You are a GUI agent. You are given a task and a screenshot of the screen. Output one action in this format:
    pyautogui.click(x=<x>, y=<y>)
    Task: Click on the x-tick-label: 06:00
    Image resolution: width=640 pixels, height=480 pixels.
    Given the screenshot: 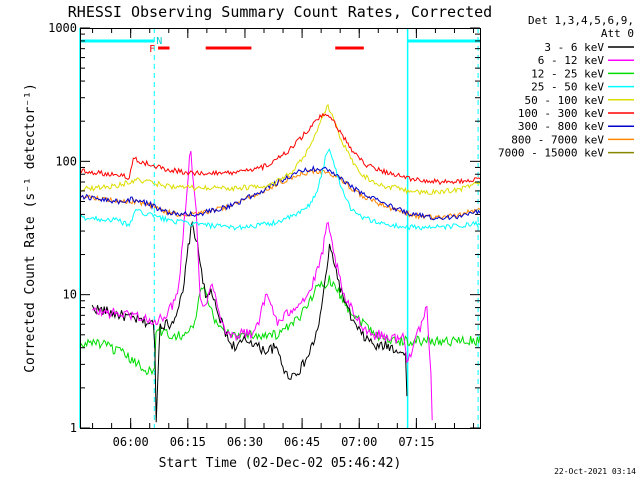 What is the action you would take?
    pyautogui.click(x=131, y=442)
    